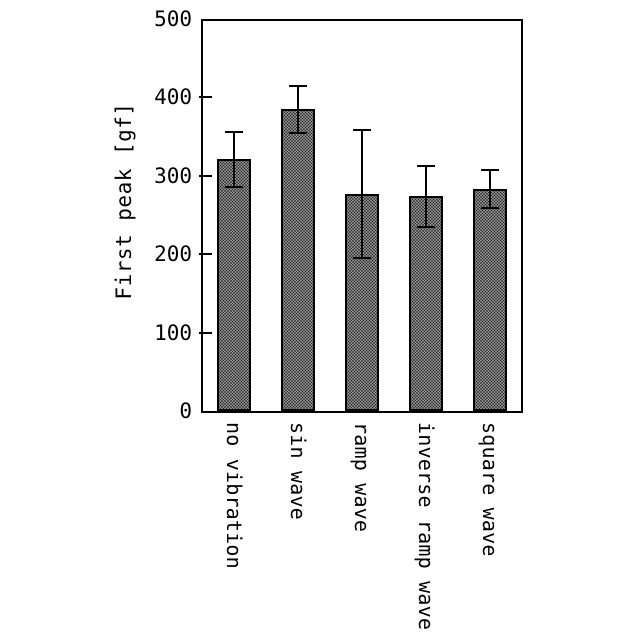  I want to click on y-tick-label: 0, so click(185, 411).